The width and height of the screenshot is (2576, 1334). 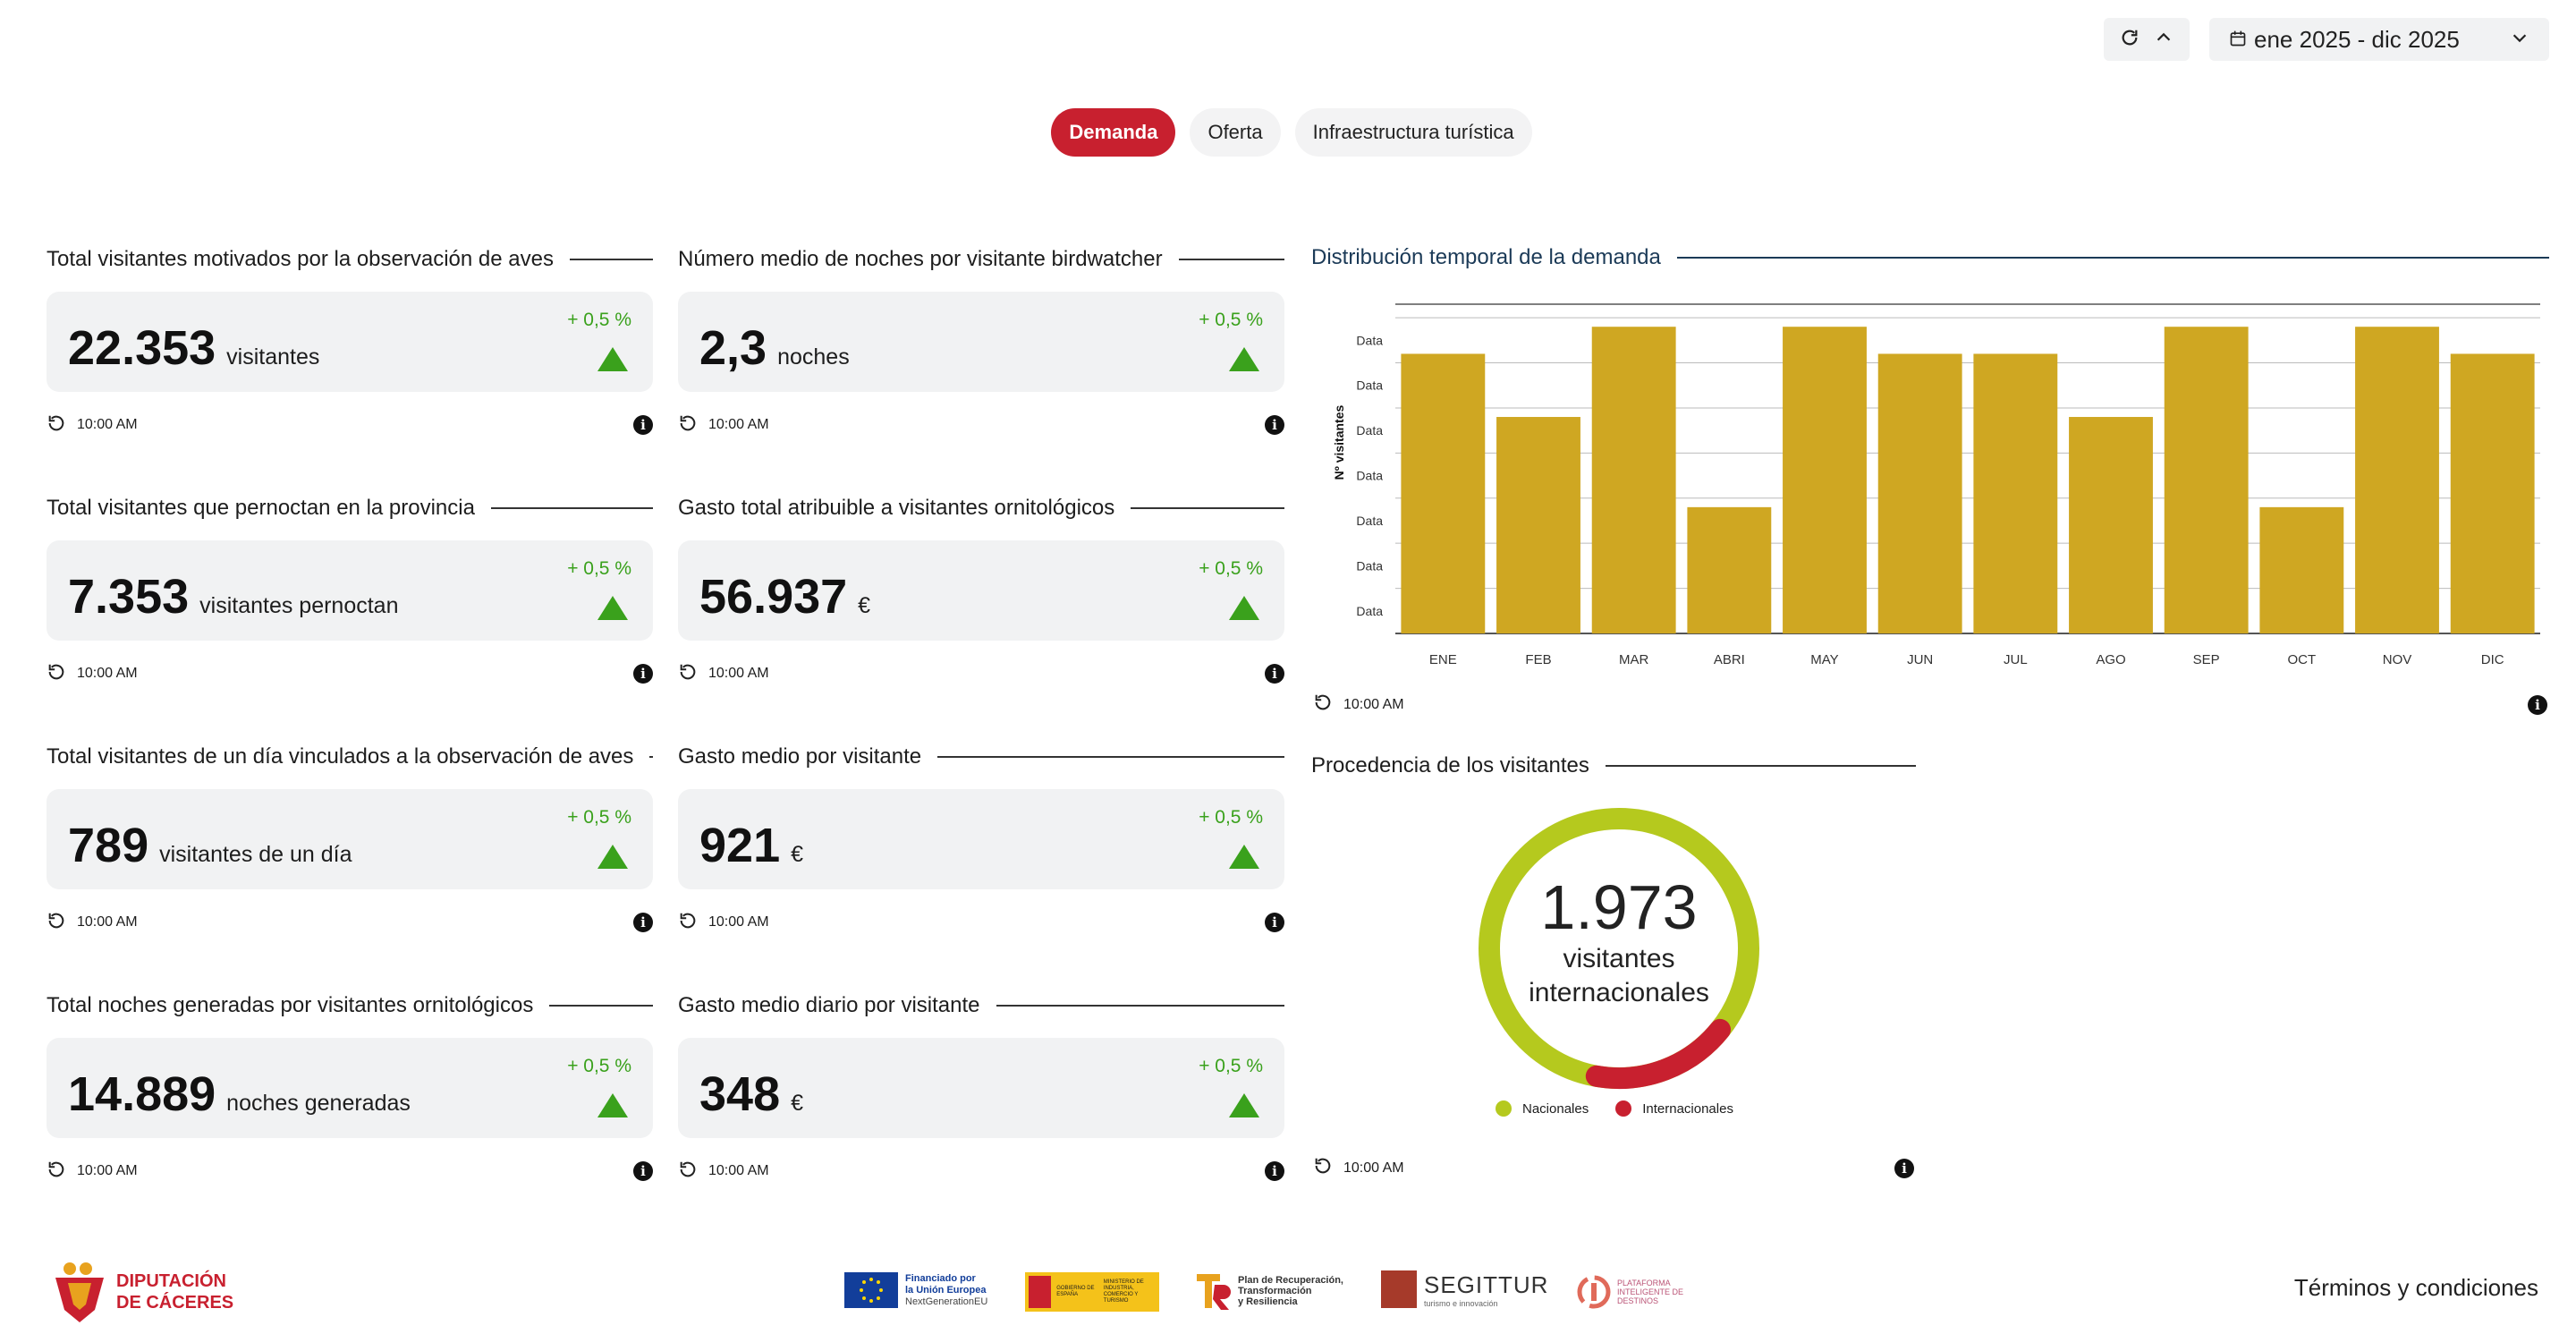 What do you see at coordinates (871, 1290) in the screenshot?
I see `eu-flag-icon` at bounding box center [871, 1290].